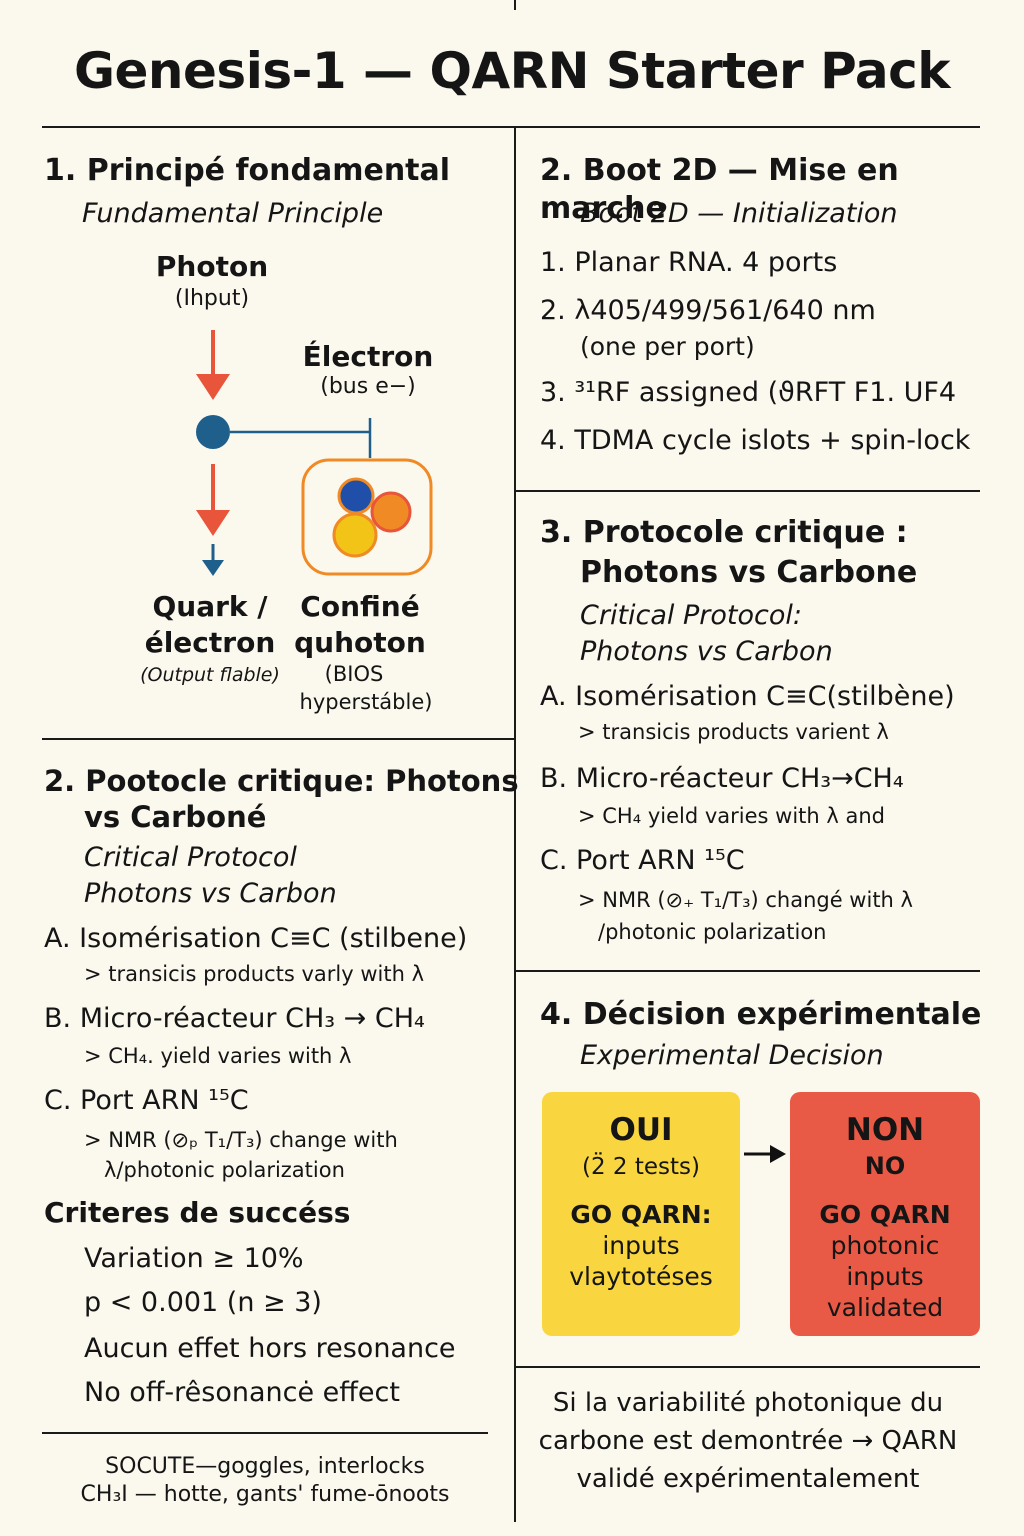 The height and width of the screenshot is (1536, 1024). What do you see at coordinates (708, 310) in the screenshot?
I see `boot-item-2: 2. λ405/499/561/640 nm` at bounding box center [708, 310].